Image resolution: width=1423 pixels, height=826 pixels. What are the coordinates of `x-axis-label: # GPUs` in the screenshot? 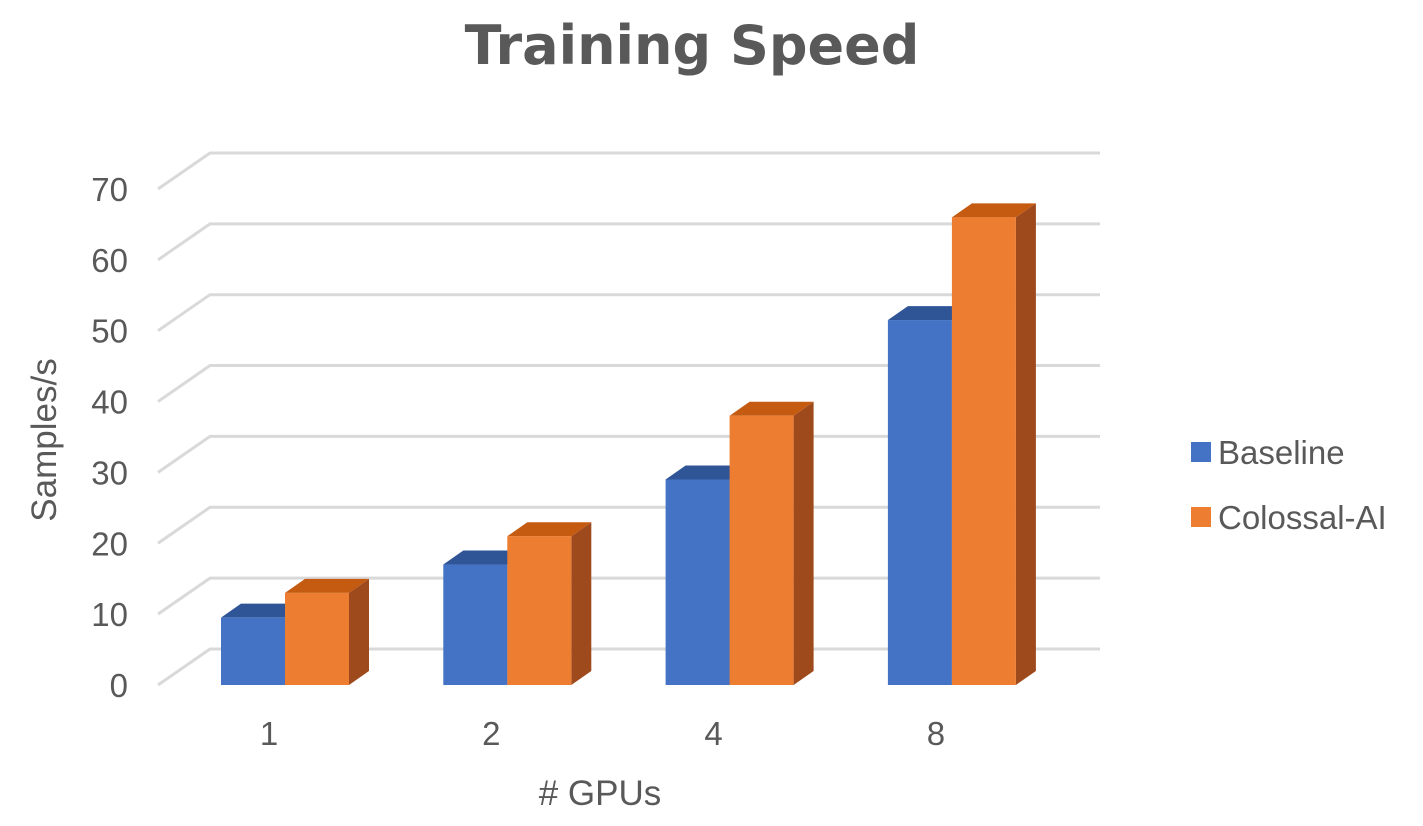 It's located at (600, 793).